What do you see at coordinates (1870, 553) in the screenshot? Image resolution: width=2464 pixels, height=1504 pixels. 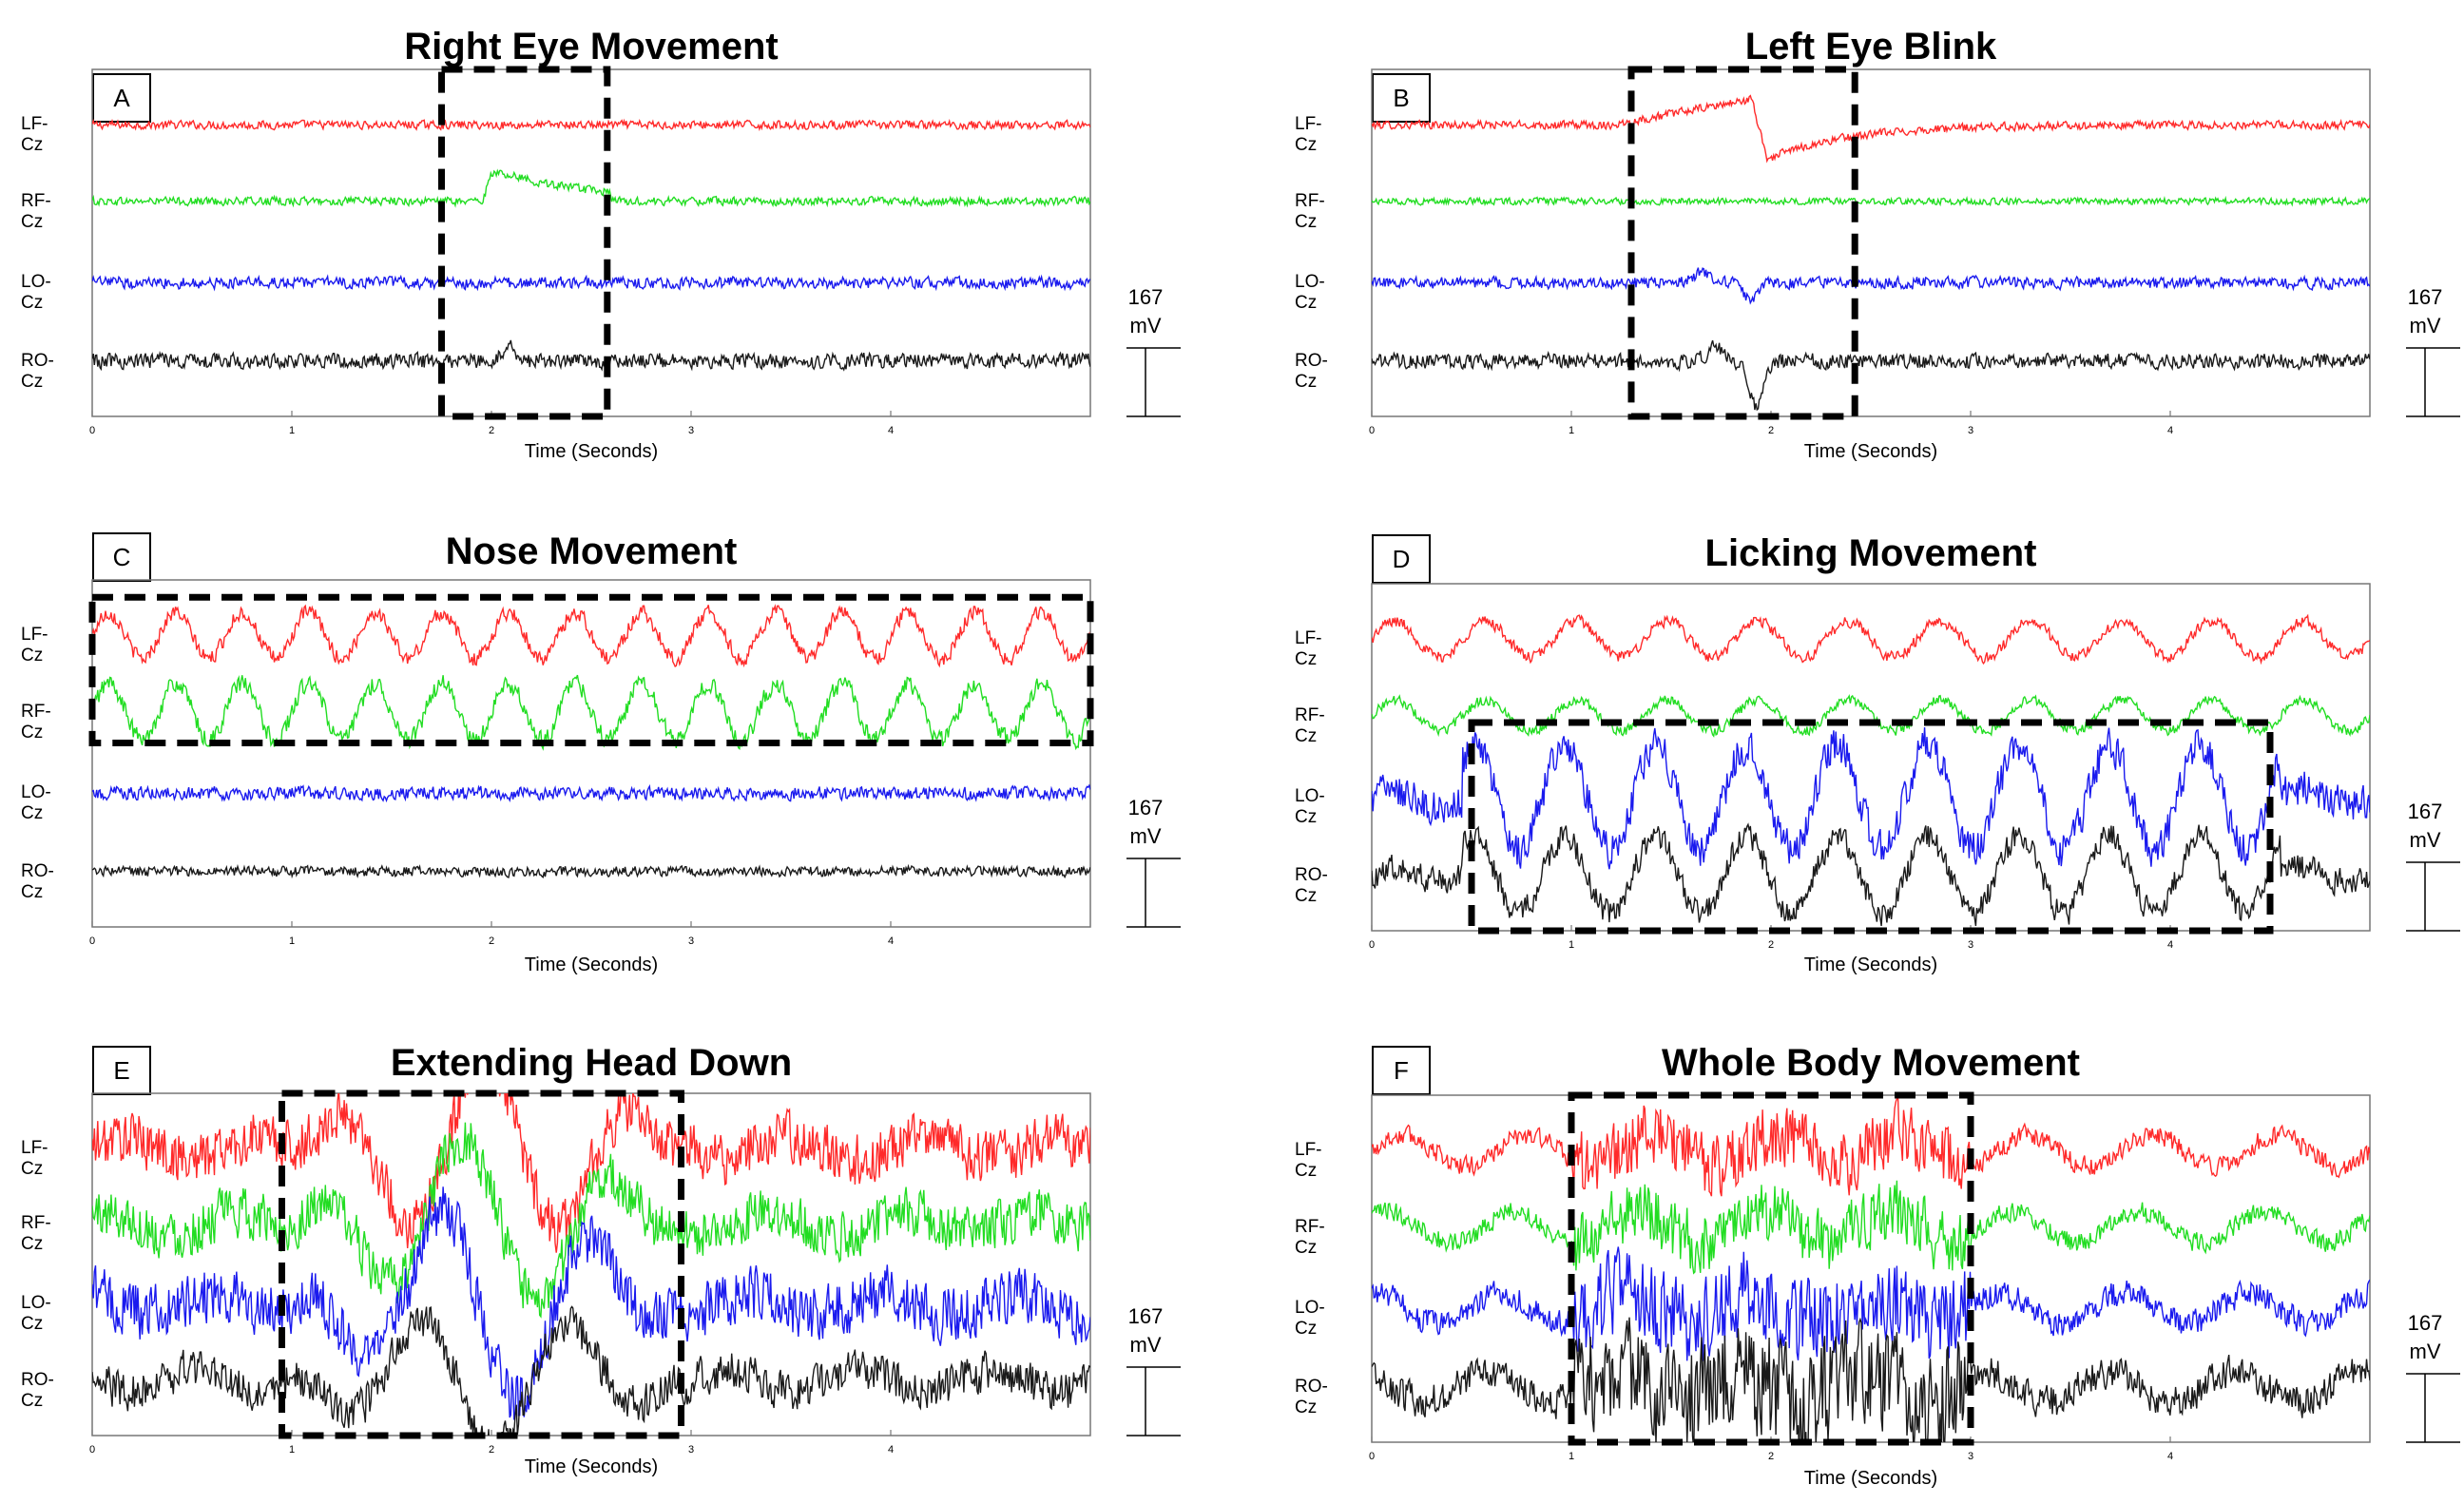 I see `panel-title: Licking Movement` at bounding box center [1870, 553].